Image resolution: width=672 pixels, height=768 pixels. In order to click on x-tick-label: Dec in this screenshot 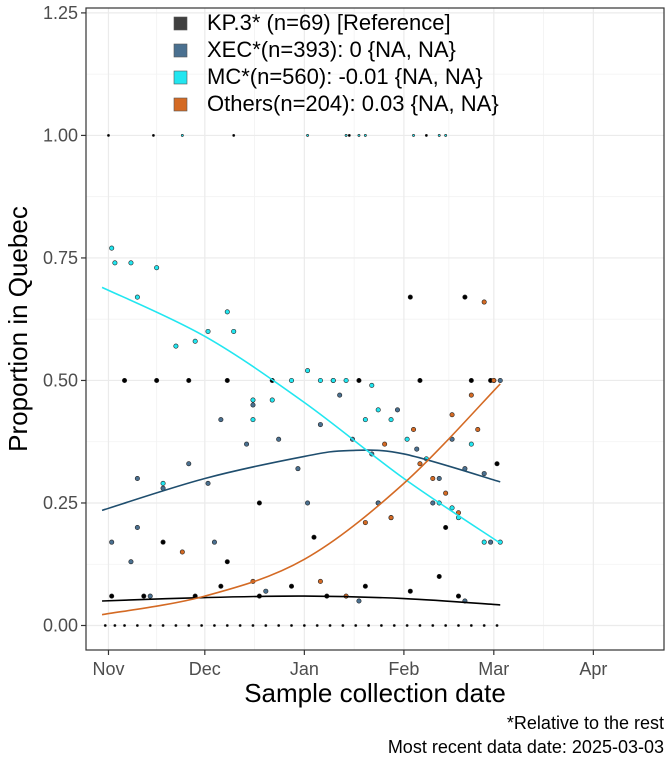, I will do `click(205, 669)`.